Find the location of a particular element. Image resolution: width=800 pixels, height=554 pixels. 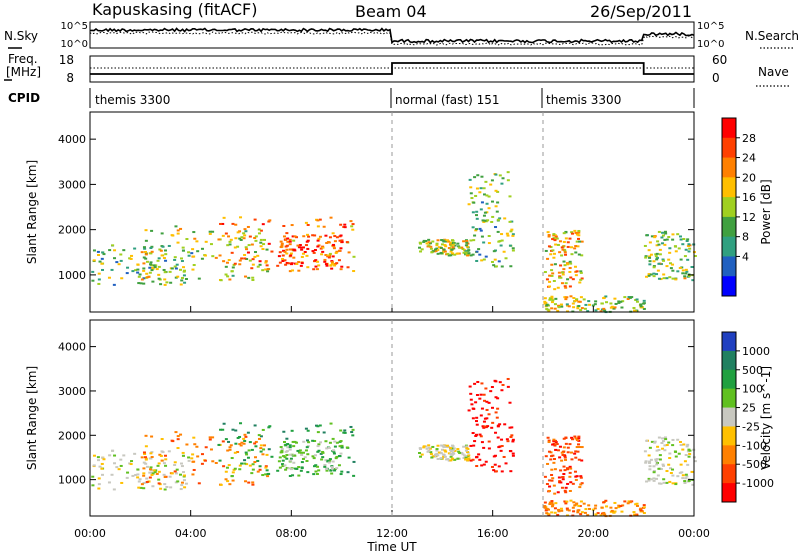

velocity-y-label: Slant Range [km] is located at coordinates (32, 418).